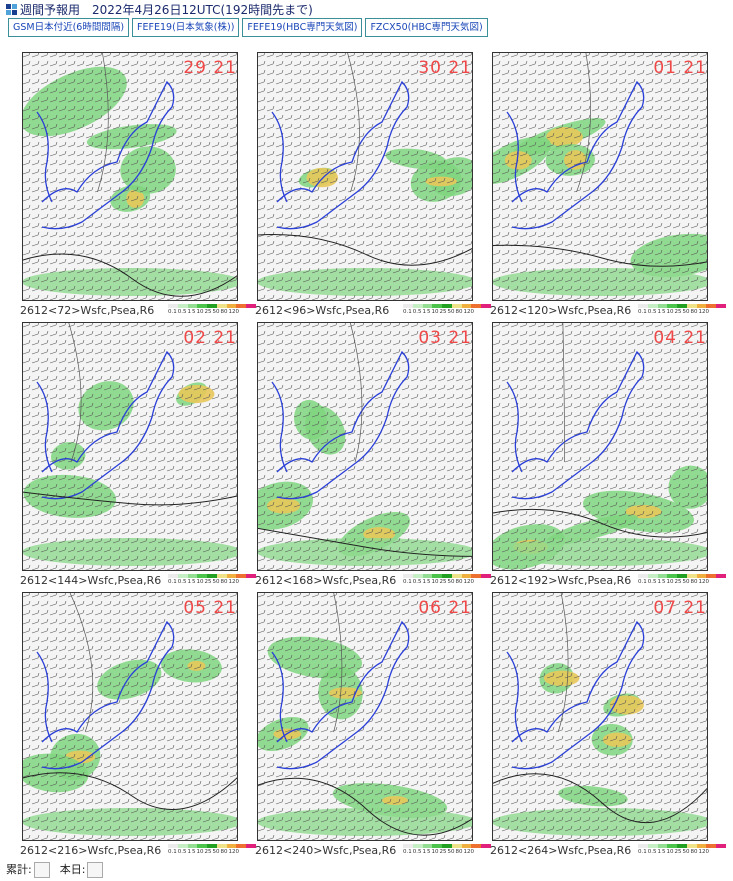 Image resolution: width=733 pixels, height=881 pixels. What do you see at coordinates (322, 310) in the screenshot?
I see `map-caption: 2612<96>Wsfc,Psea,R6` at bounding box center [322, 310].